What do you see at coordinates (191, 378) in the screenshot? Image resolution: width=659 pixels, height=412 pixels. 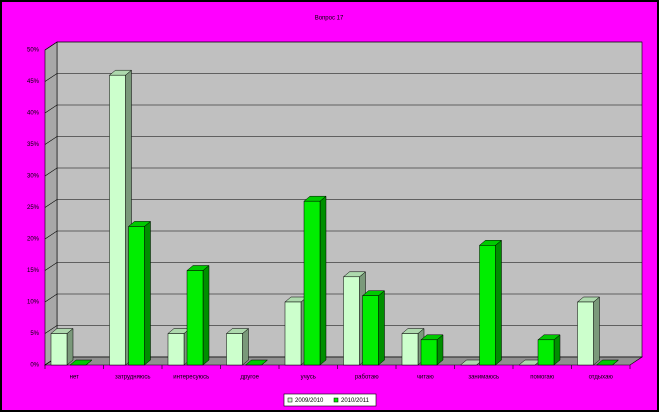 I see `x-tick-label: интересуюсь` at bounding box center [191, 378].